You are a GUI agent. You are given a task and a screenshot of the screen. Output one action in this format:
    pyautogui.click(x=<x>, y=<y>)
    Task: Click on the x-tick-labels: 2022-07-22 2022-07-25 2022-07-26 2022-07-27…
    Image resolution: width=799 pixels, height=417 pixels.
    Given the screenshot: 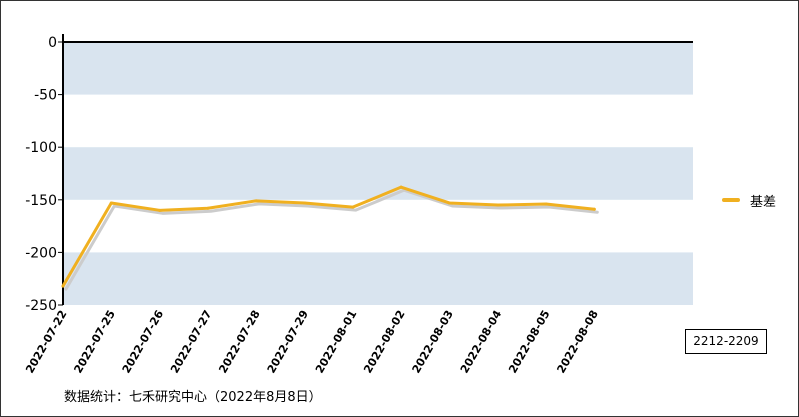 What is the action you would take?
    pyautogui.click(x=312, y=342)
    